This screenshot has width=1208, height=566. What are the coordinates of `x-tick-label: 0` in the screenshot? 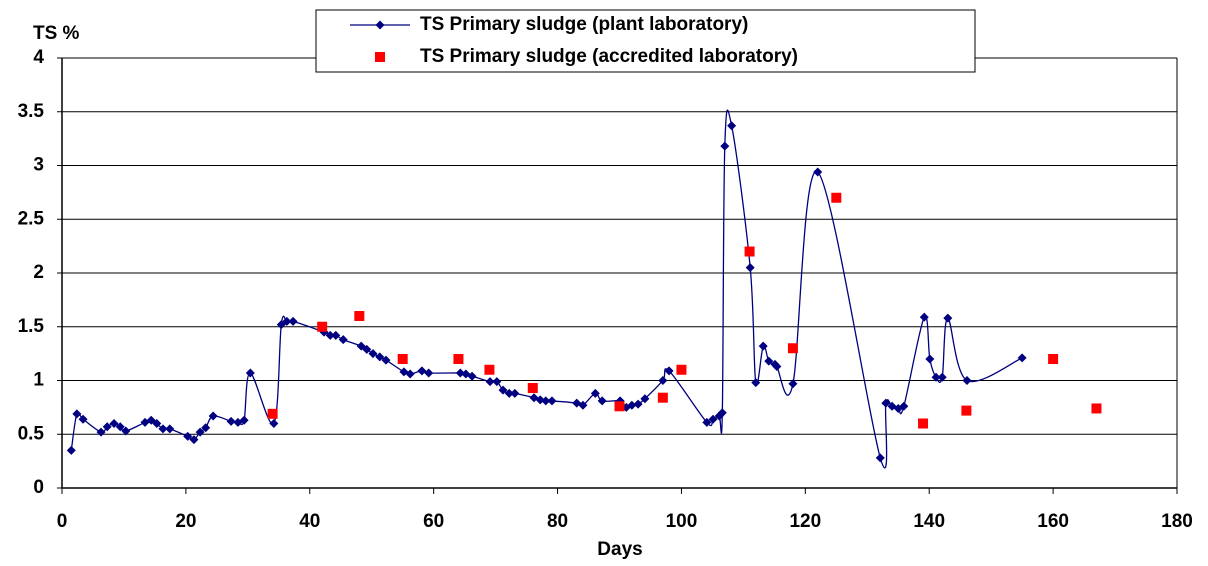 It's located at (62, 521).